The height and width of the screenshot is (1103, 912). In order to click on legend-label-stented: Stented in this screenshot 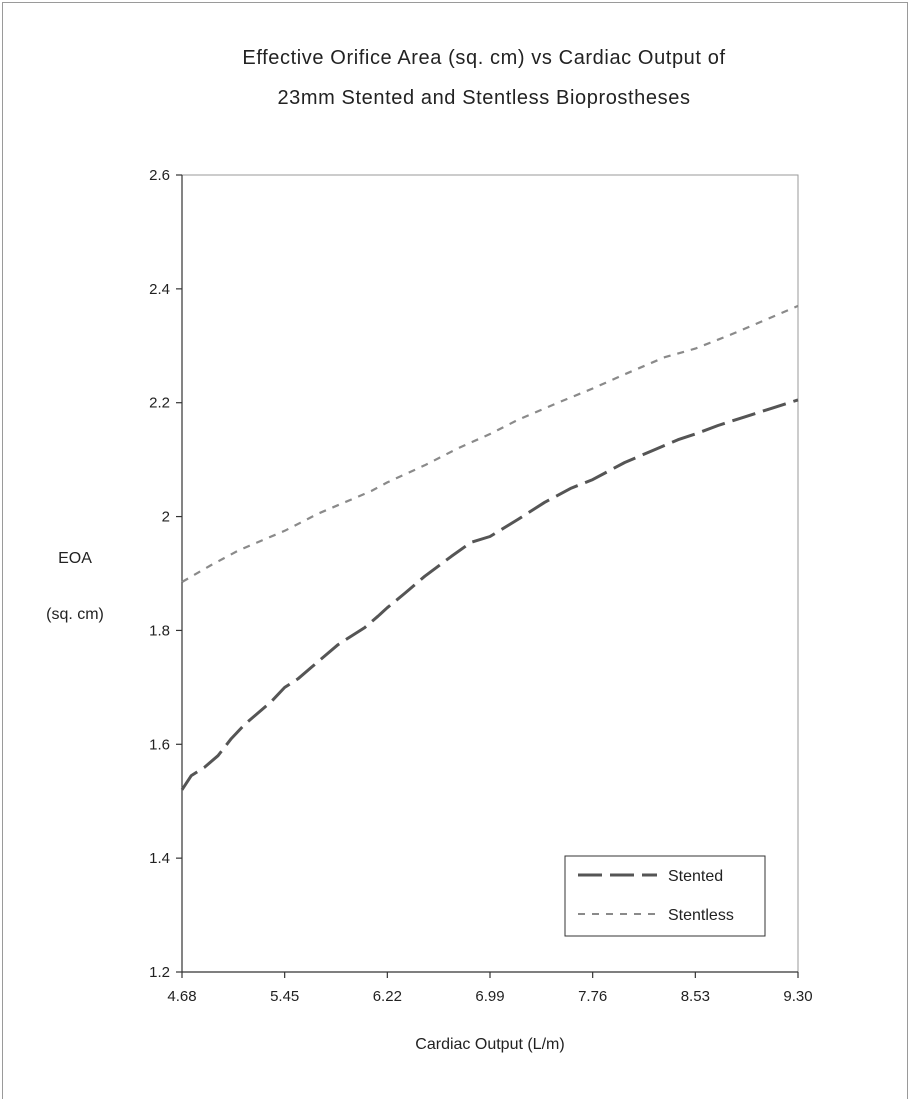, I will do `click(695, 876)`.